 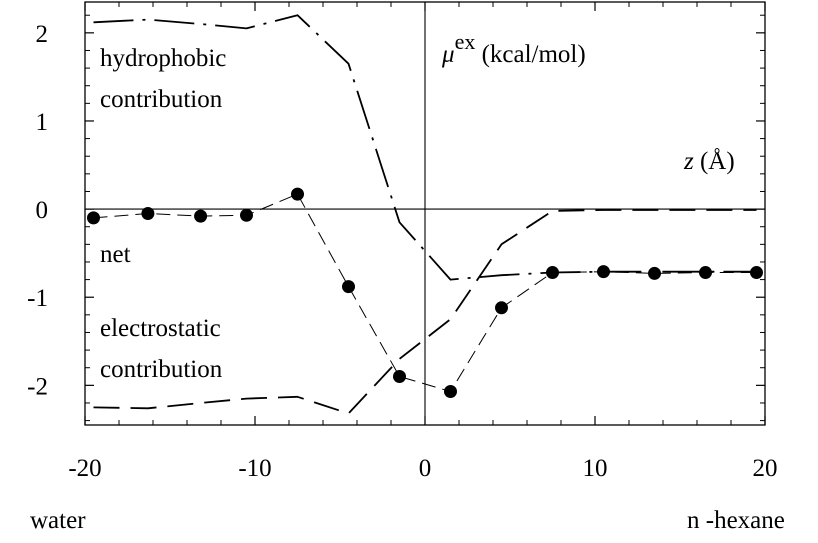 I want to click on hydrophobic-label-line1: hydrophobic, so click(x=163, y=58).